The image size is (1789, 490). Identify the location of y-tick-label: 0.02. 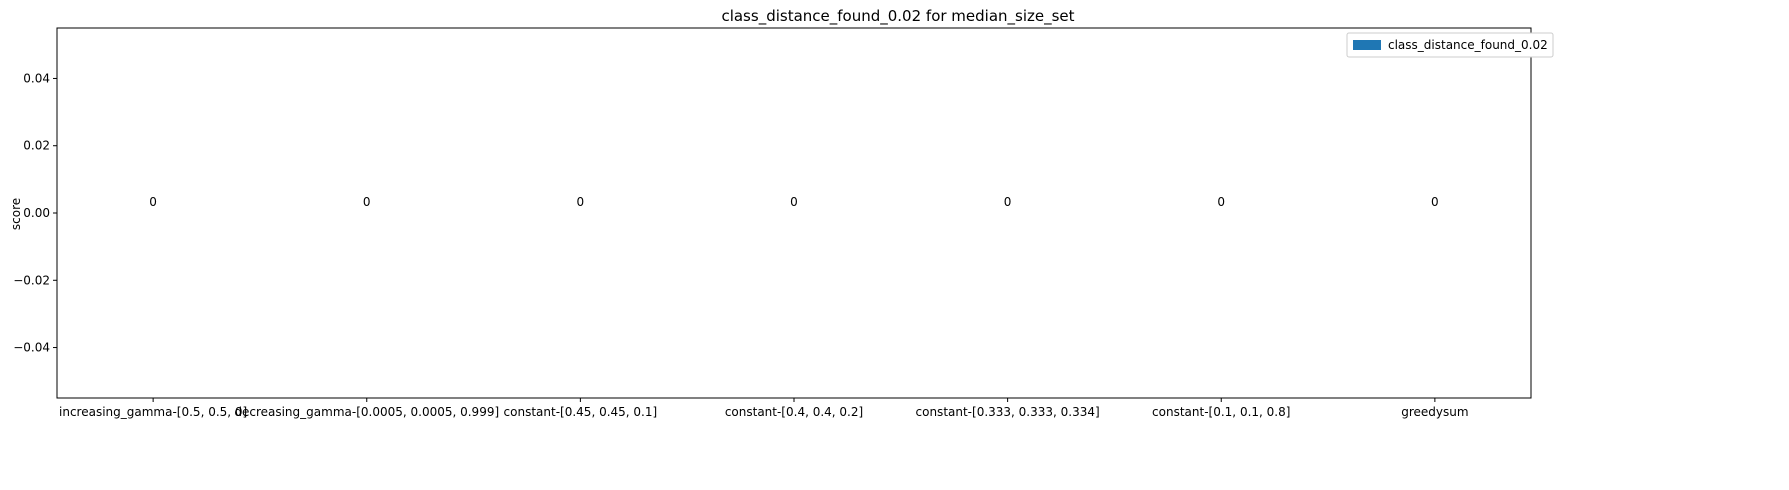
(36, 146).